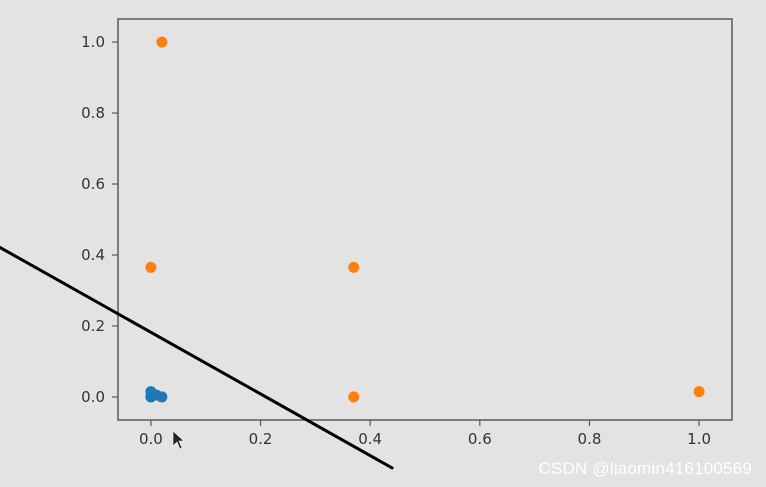 Image resolution: width=766 pixels, height=487 pixels. Describe the element at coordinates (93, 42) in the screenshot. I see `y-tick-label: 1.0` at that location.